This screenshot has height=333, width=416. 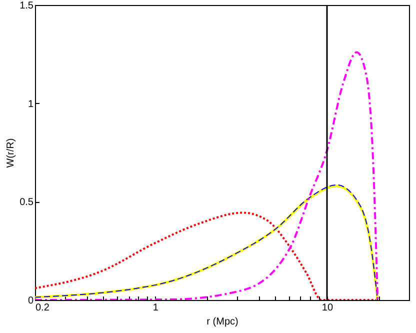 I want to click on y-tick-label: 1, so click(x=31, y=104).